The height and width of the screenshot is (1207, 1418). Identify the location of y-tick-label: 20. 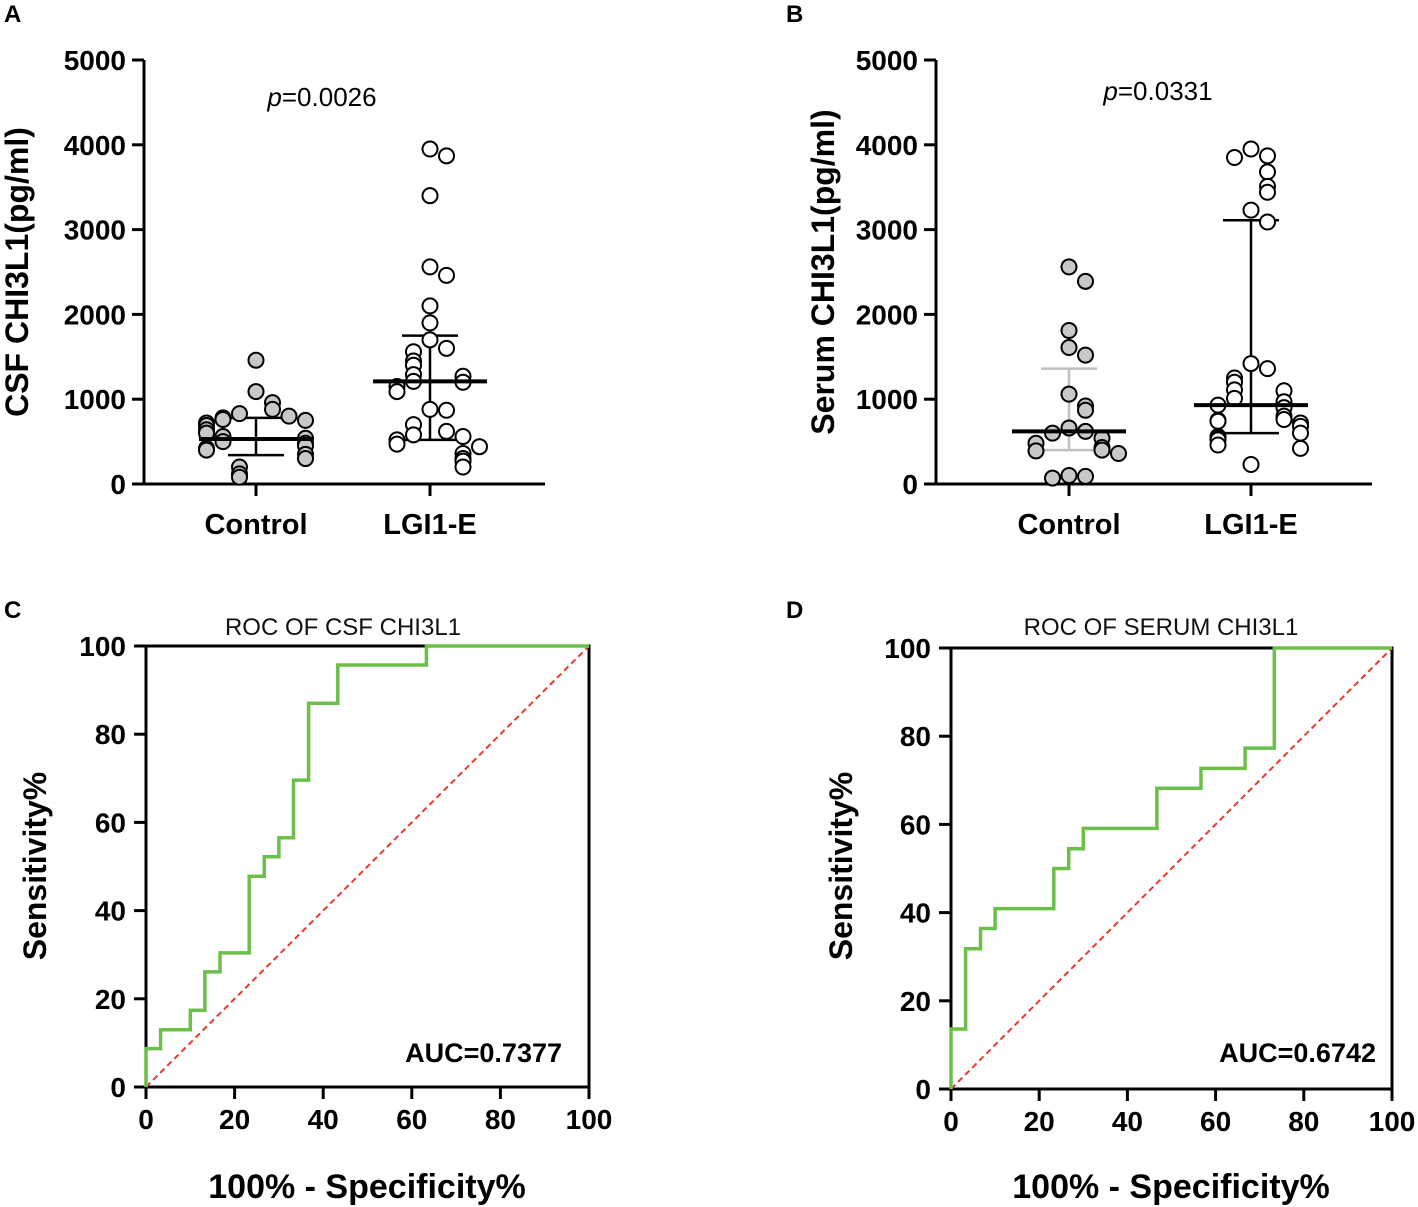
(915, 1001).